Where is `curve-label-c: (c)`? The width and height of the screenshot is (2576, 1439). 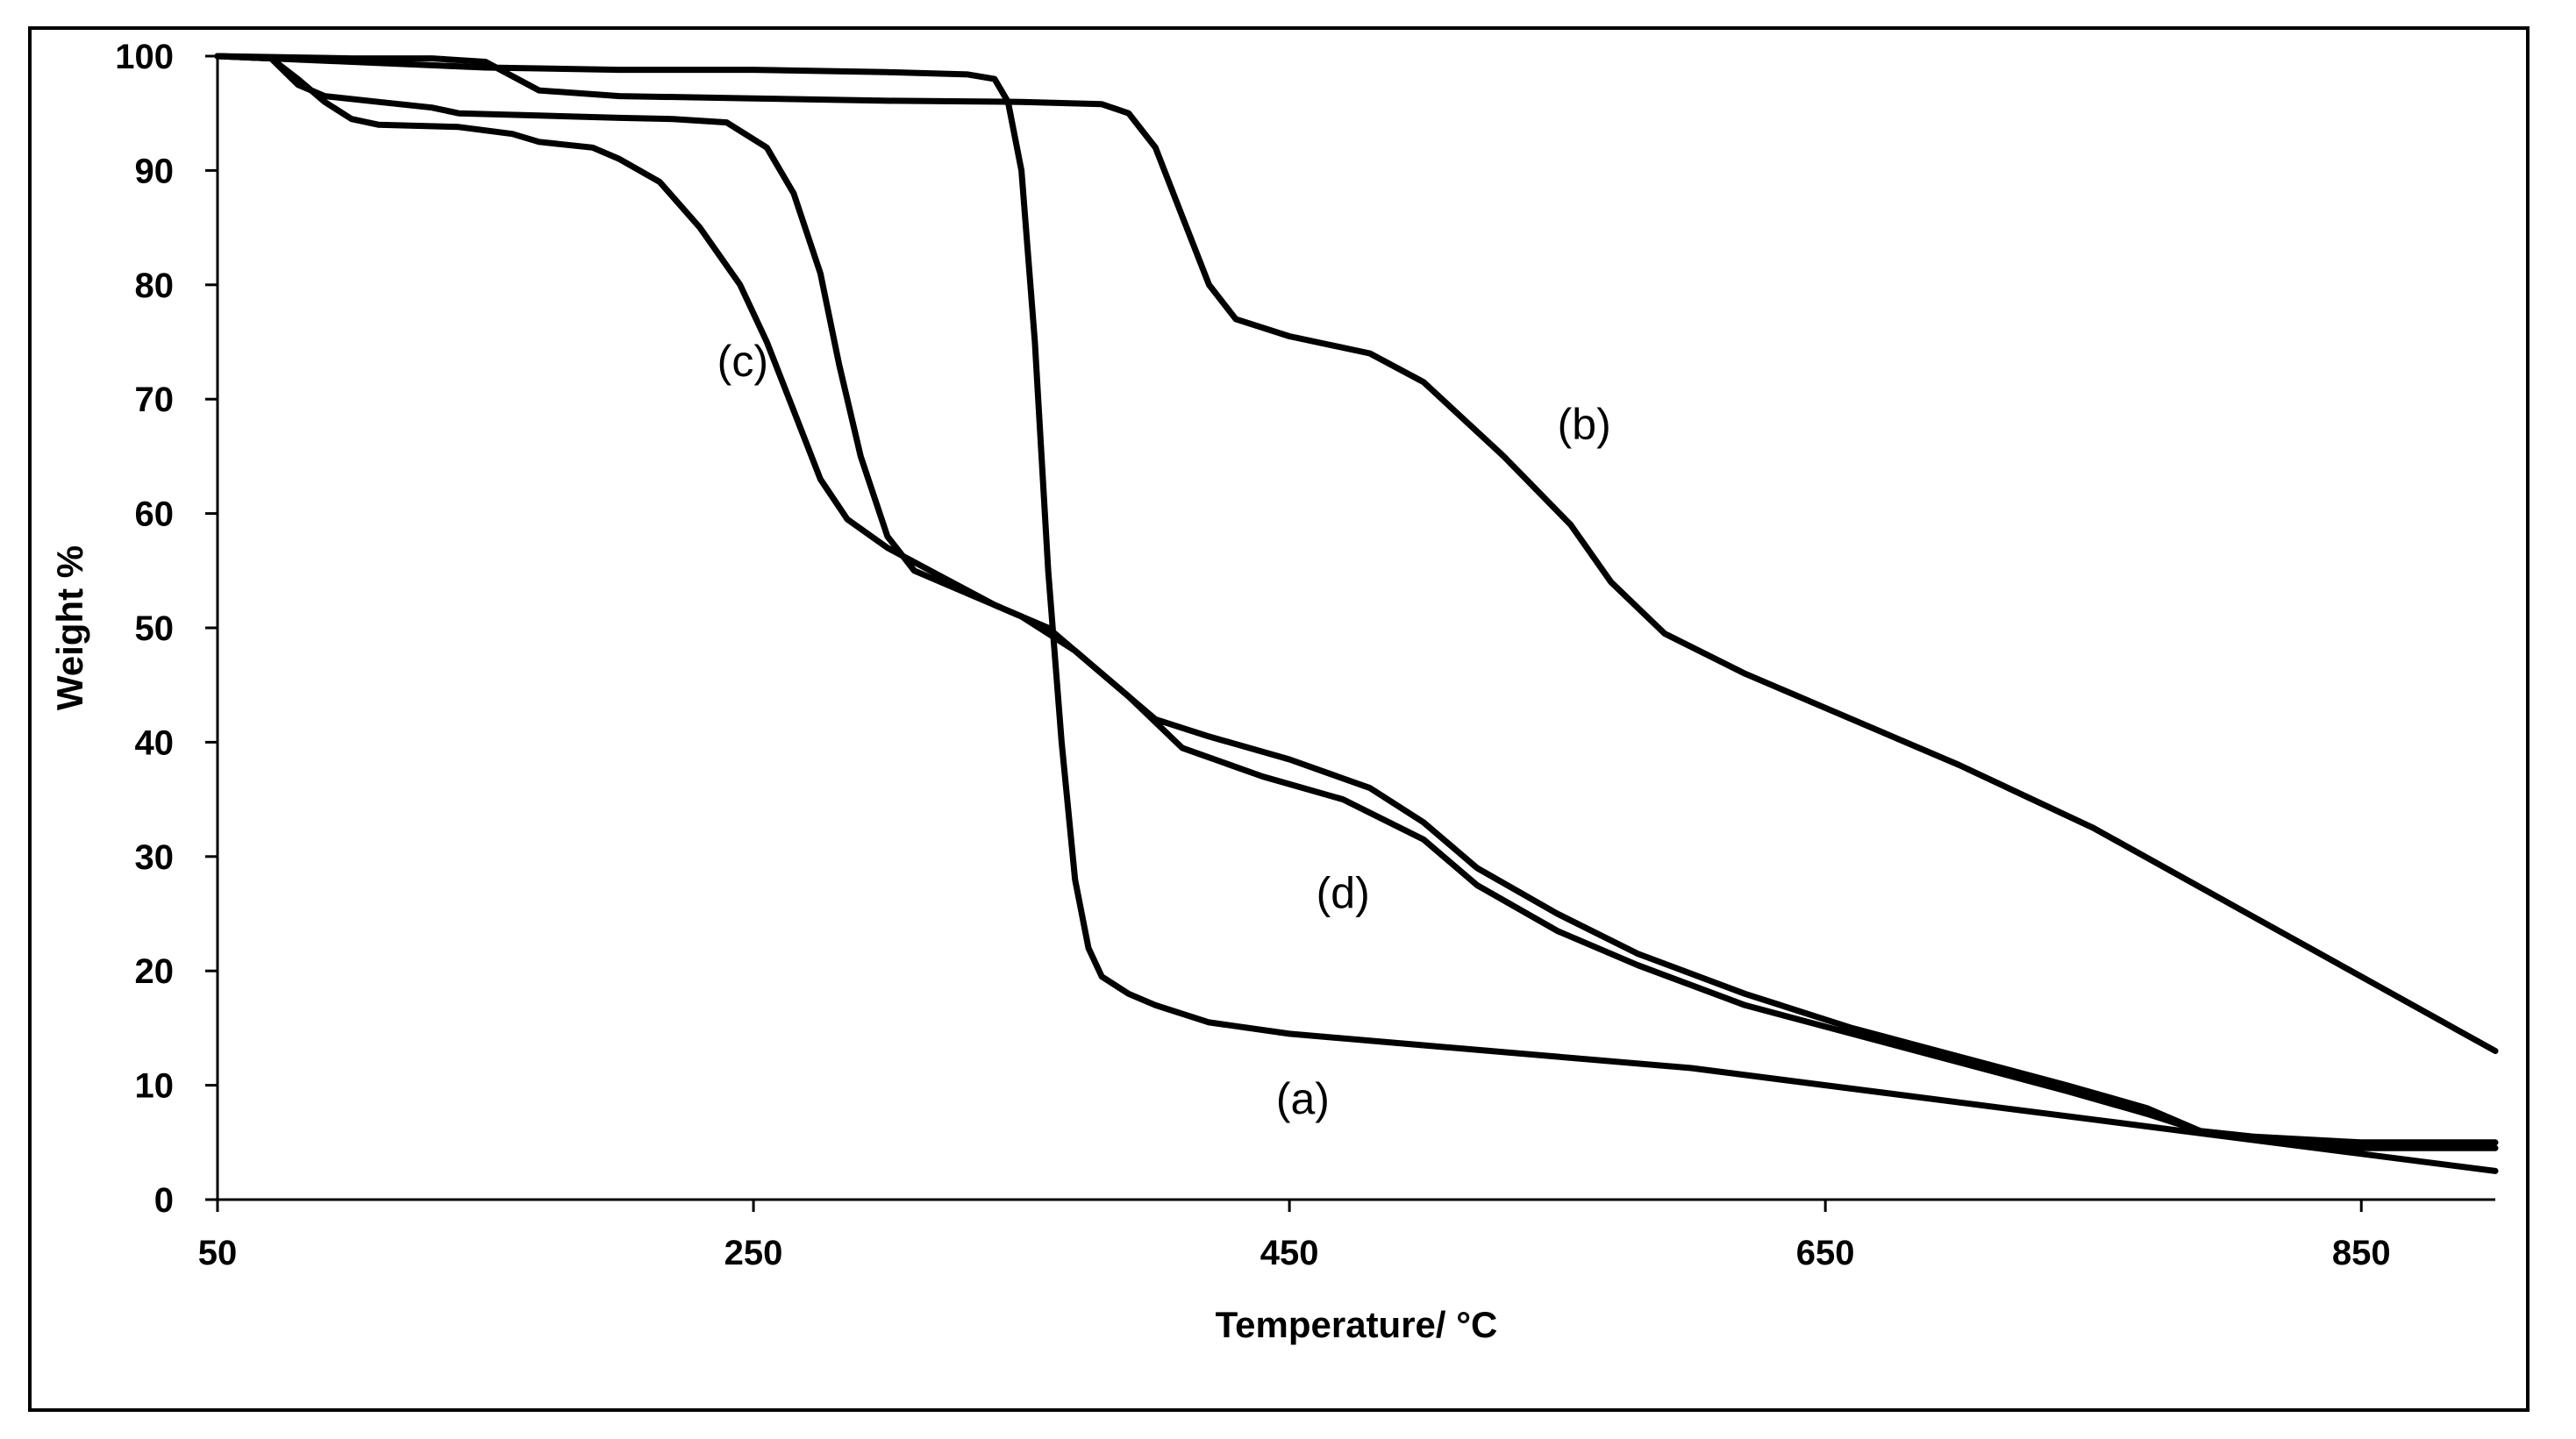 curve-label-c: (c) is located at coordinates (743, 361).